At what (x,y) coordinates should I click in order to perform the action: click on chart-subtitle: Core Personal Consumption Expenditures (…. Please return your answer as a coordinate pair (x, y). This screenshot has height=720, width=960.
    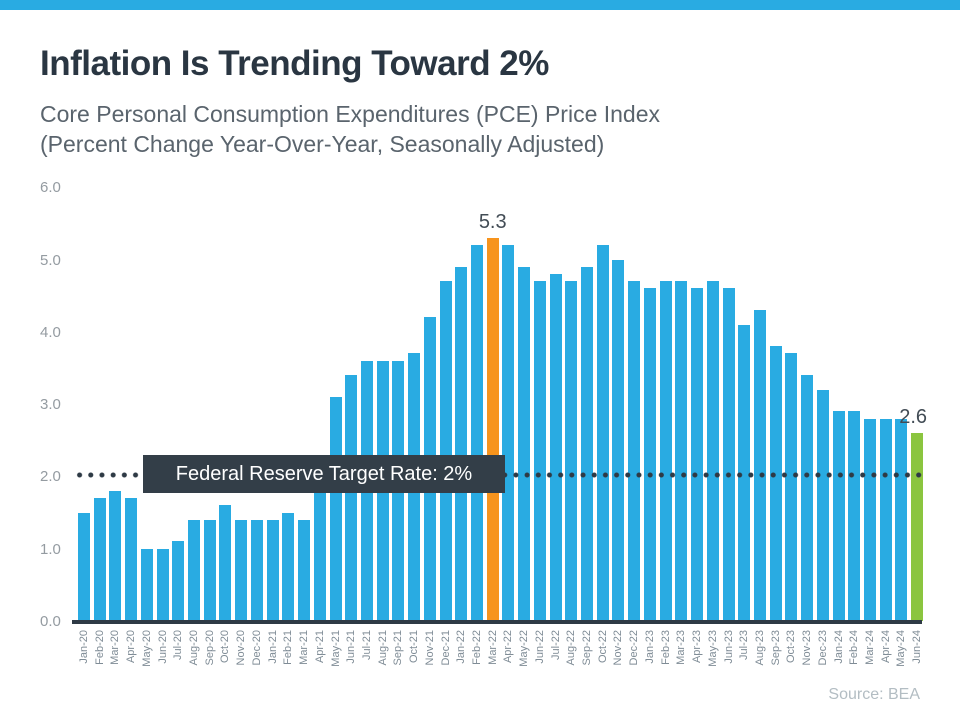
    Looking at the image, I should click on (480, 129).